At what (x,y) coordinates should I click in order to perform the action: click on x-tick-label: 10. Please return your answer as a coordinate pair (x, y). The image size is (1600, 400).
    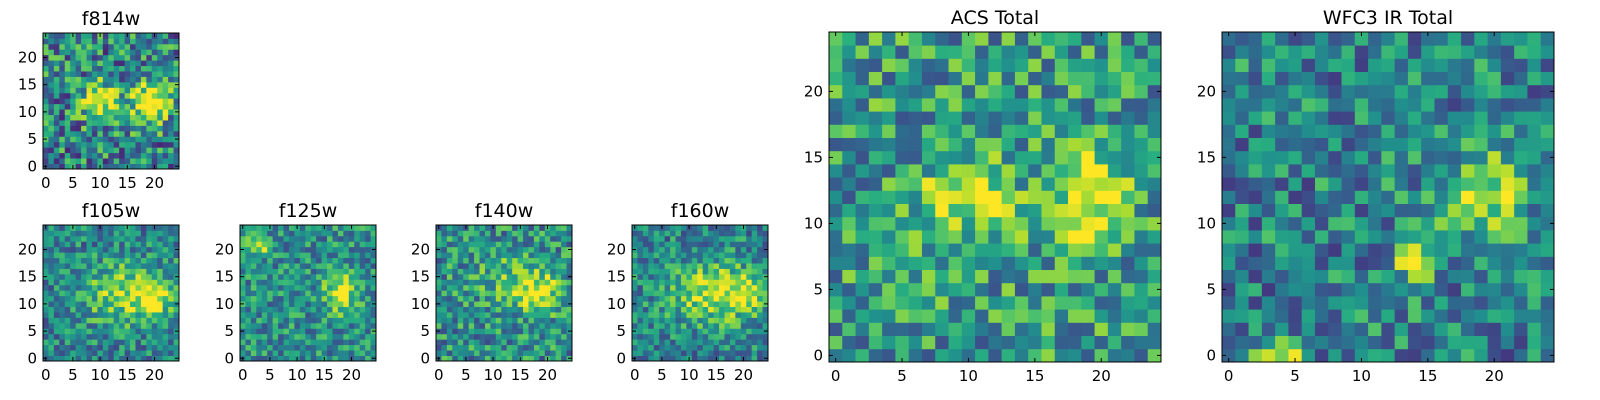
    Looking at the image, I should click on (297, 375).